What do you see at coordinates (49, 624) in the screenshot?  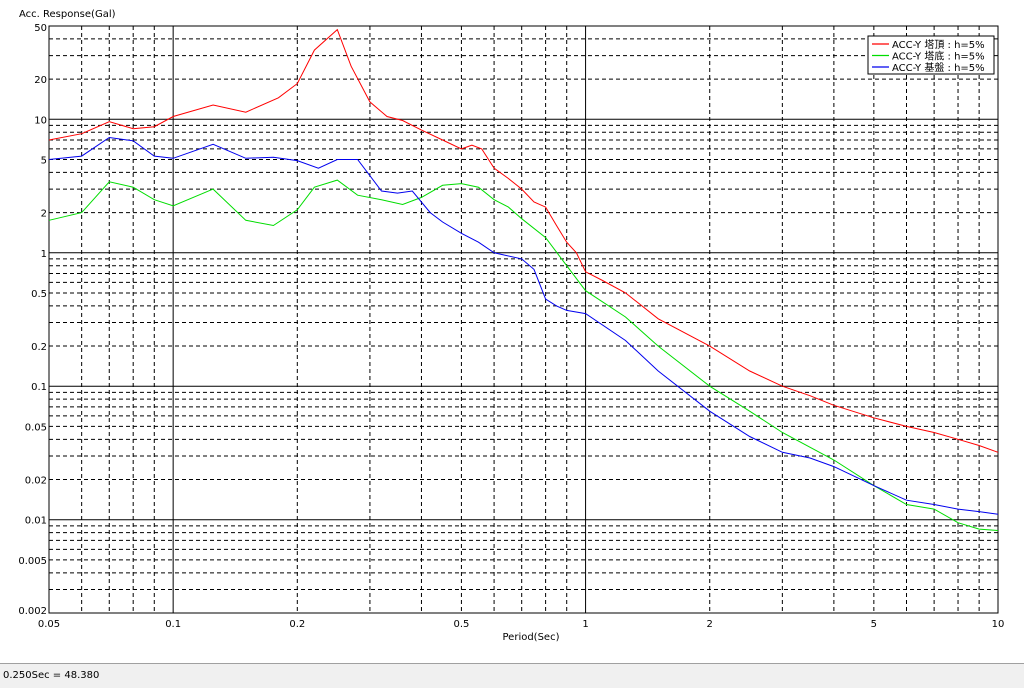 I see `x-tick-label: 0.05` at bounding box center [49, 624].